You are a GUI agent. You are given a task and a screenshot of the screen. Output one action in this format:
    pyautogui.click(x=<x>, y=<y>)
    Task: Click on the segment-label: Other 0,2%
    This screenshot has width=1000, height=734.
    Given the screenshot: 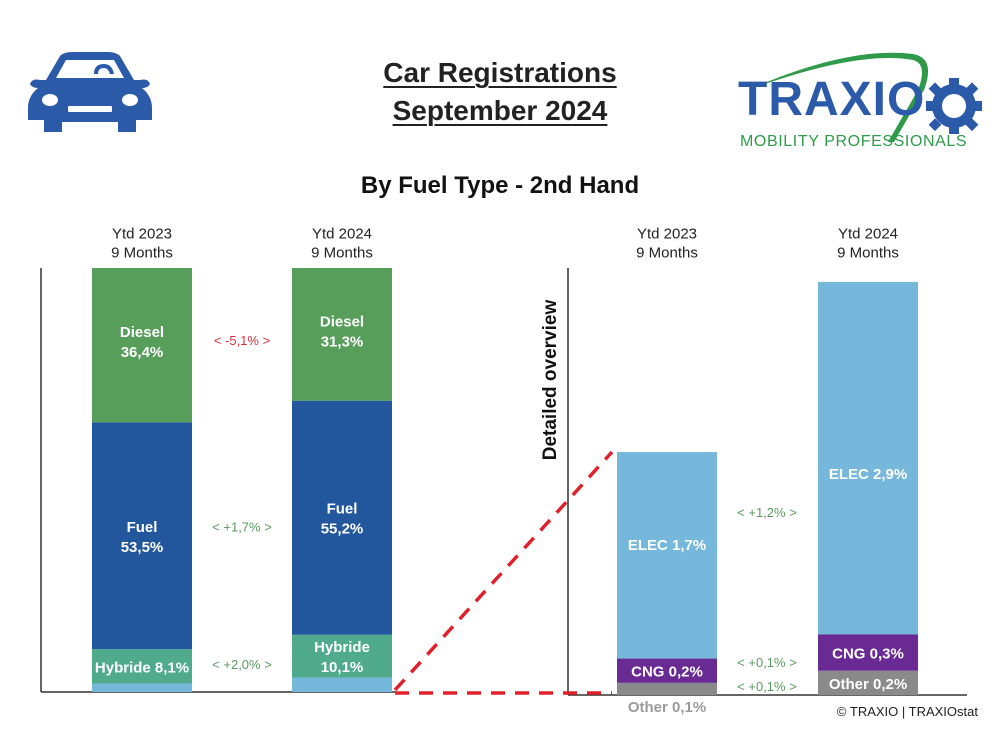 What is the action you would take?
    pyautogui.click(x=868, y=684)
    